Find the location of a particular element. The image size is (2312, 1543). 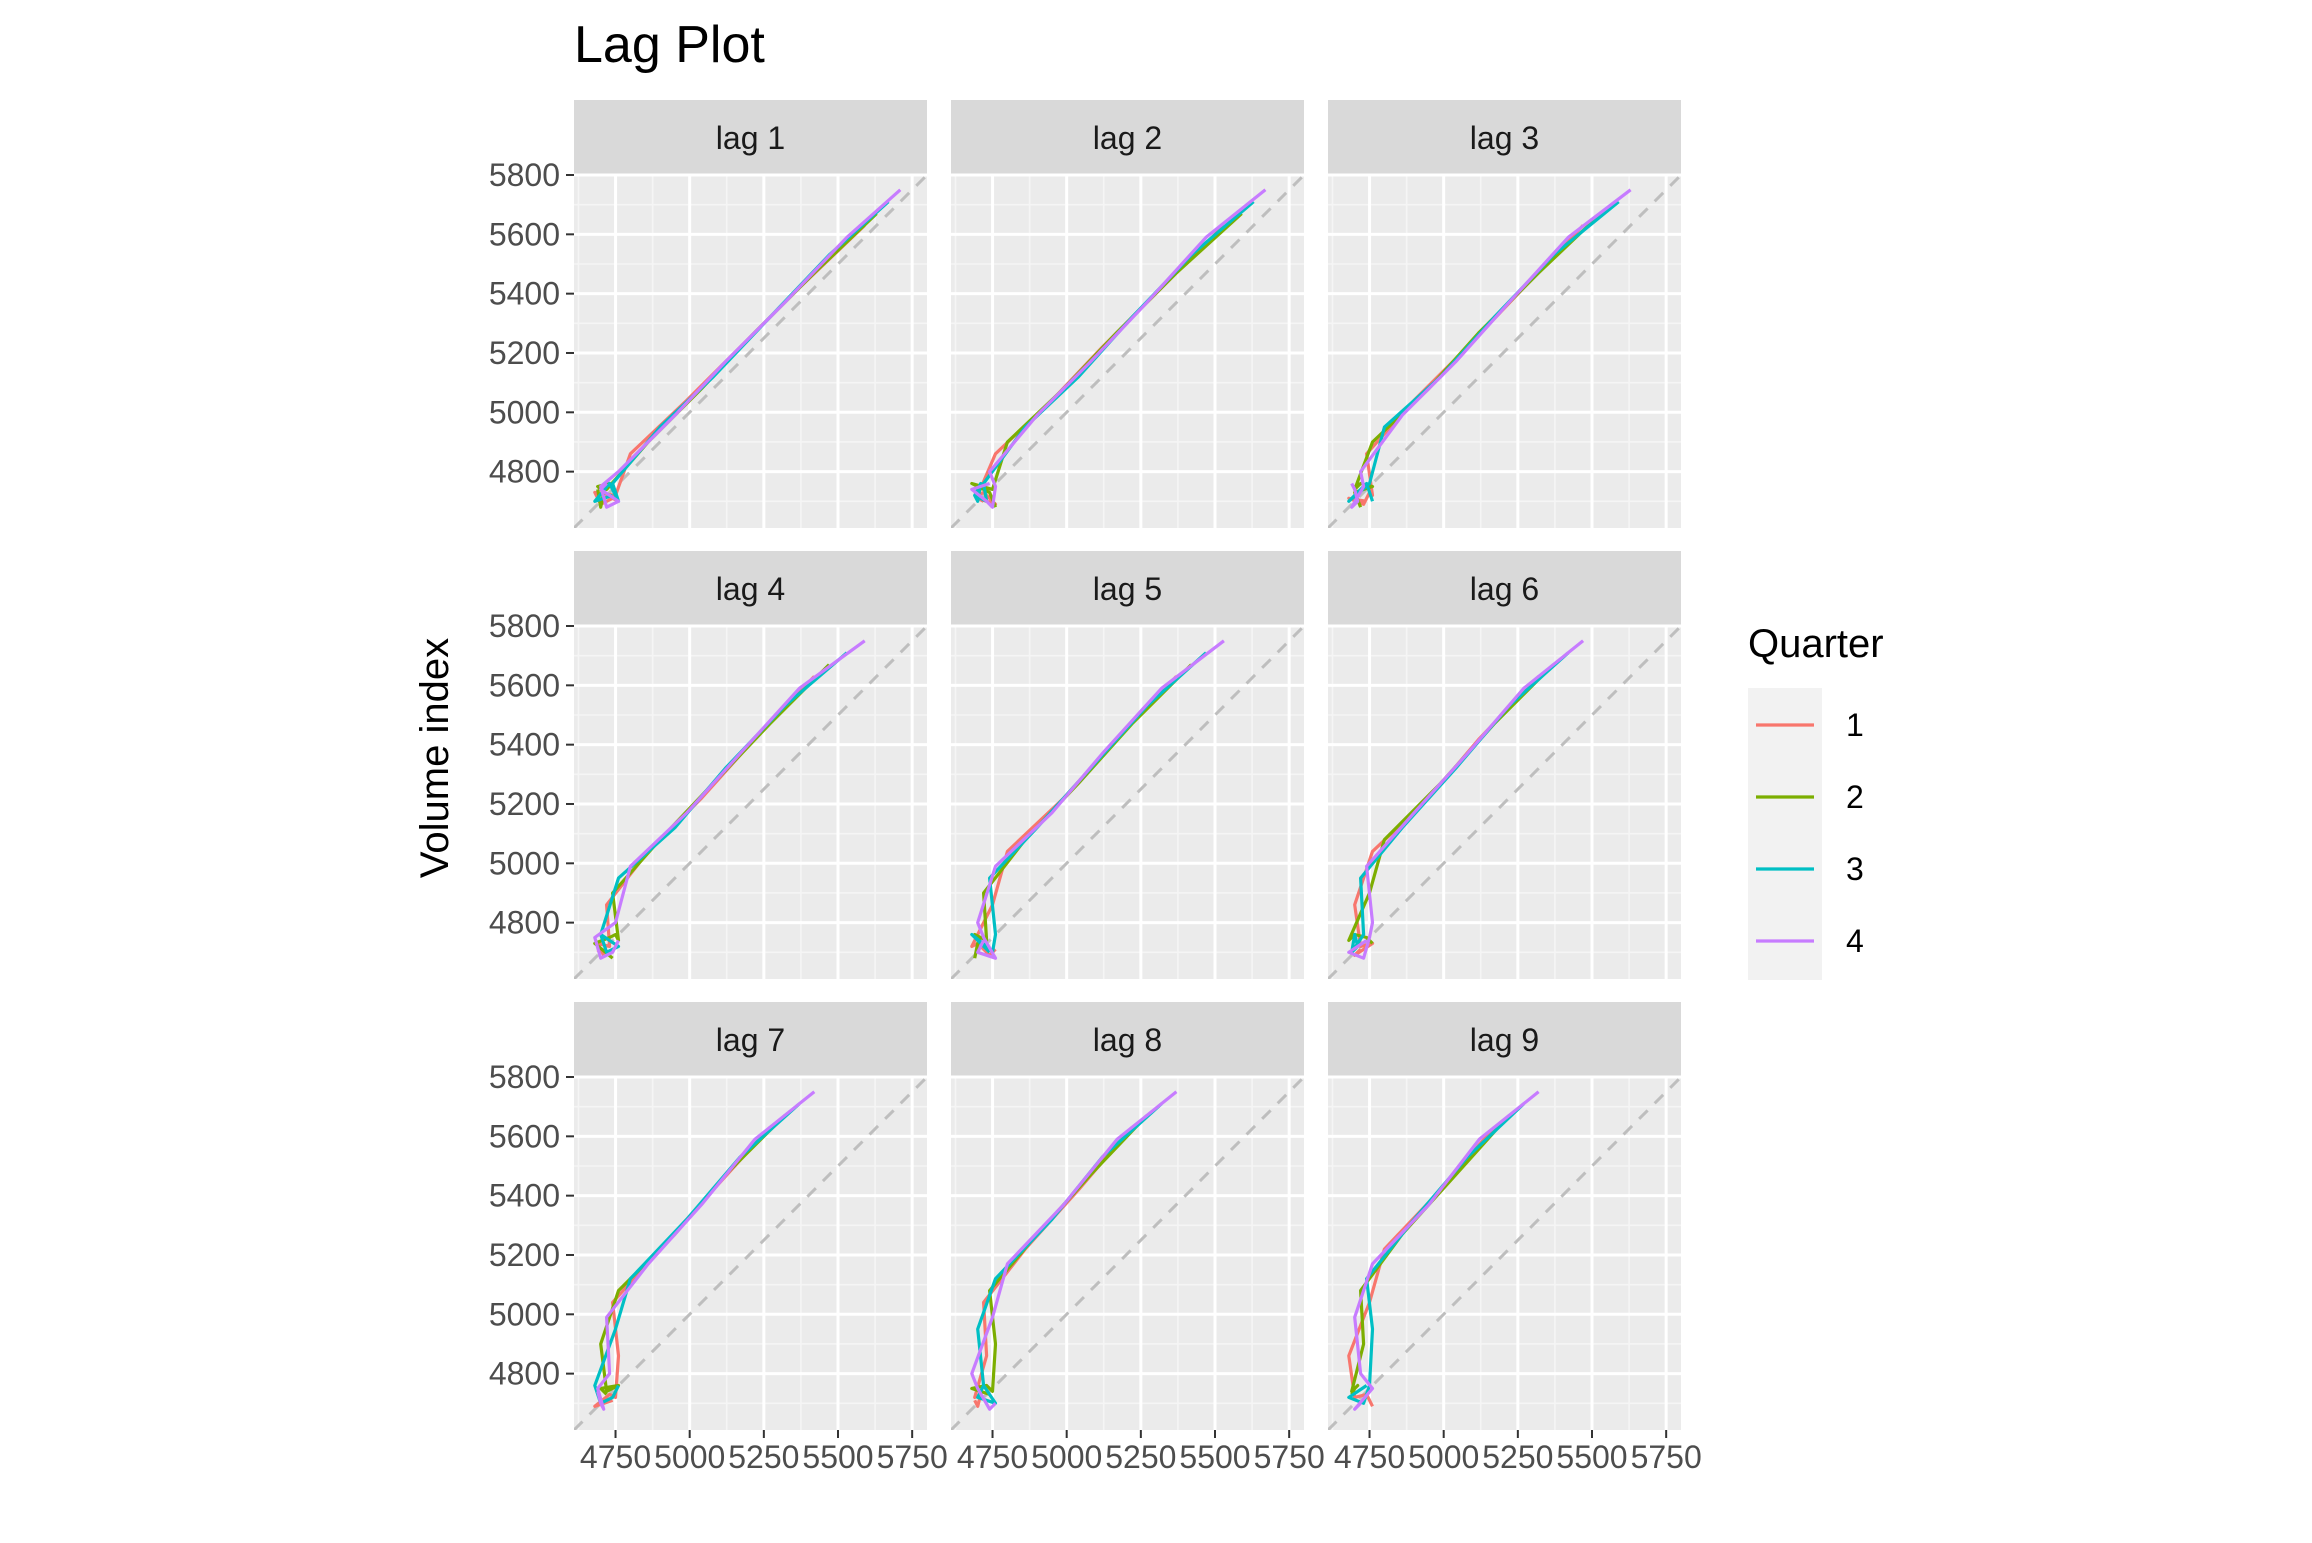

legend: Quarter 1 2 3 4 is located at coordinates (1816, 801).